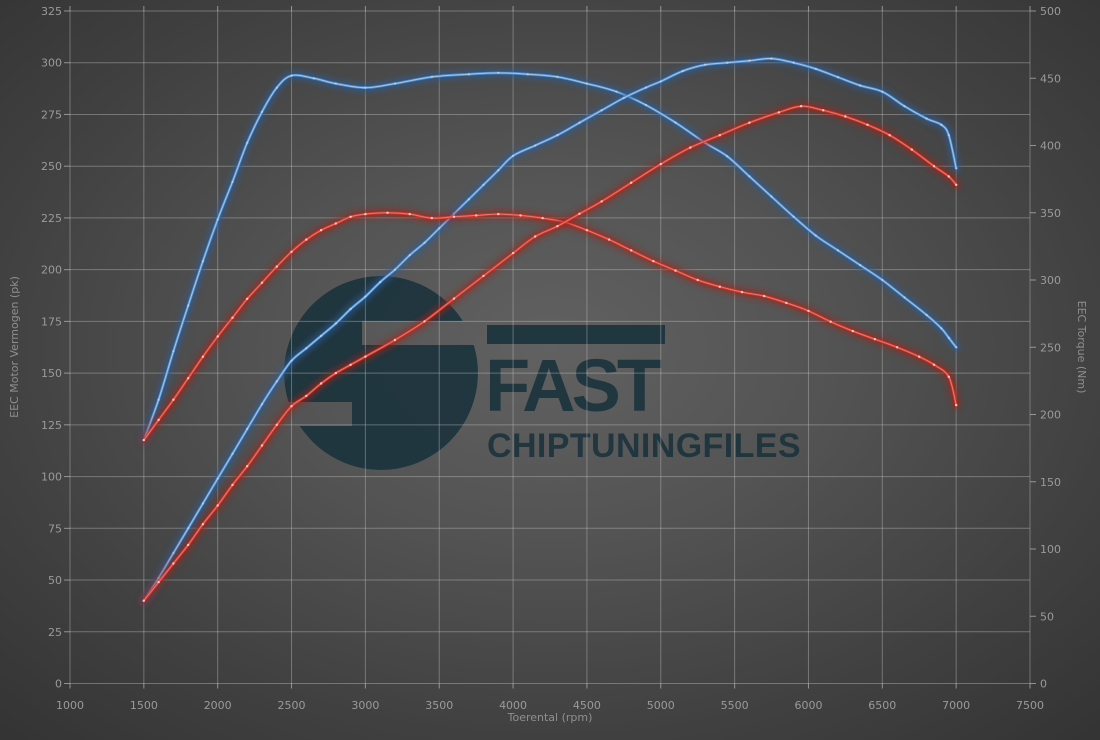 The width and height of the screenshot is (1100, 740). Describe the element at coordinates (51, 114) in the screenshot. I see `y-left-tick-label: 275` at that location.